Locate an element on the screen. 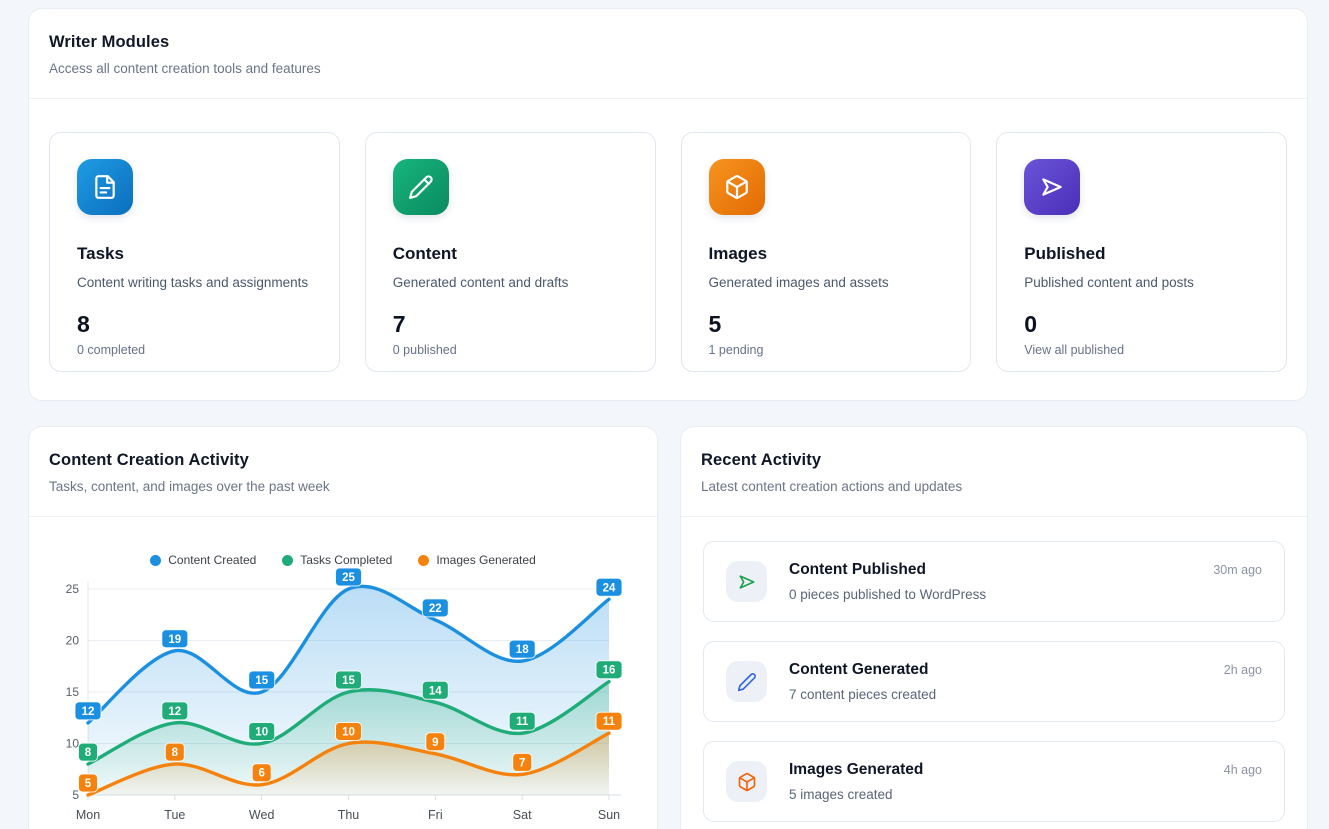 The height and width of the screenshot is (829, 1329). svg-text: 9 is located at coordinates (435, 743).